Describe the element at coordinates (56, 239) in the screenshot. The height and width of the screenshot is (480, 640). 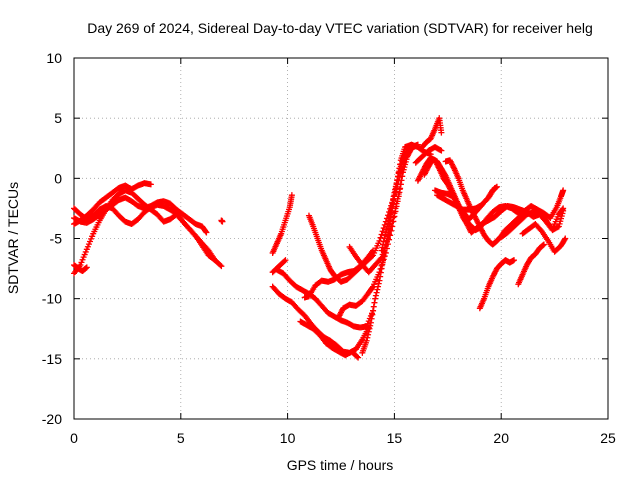
I see `y-tick-label: -5` at that location.